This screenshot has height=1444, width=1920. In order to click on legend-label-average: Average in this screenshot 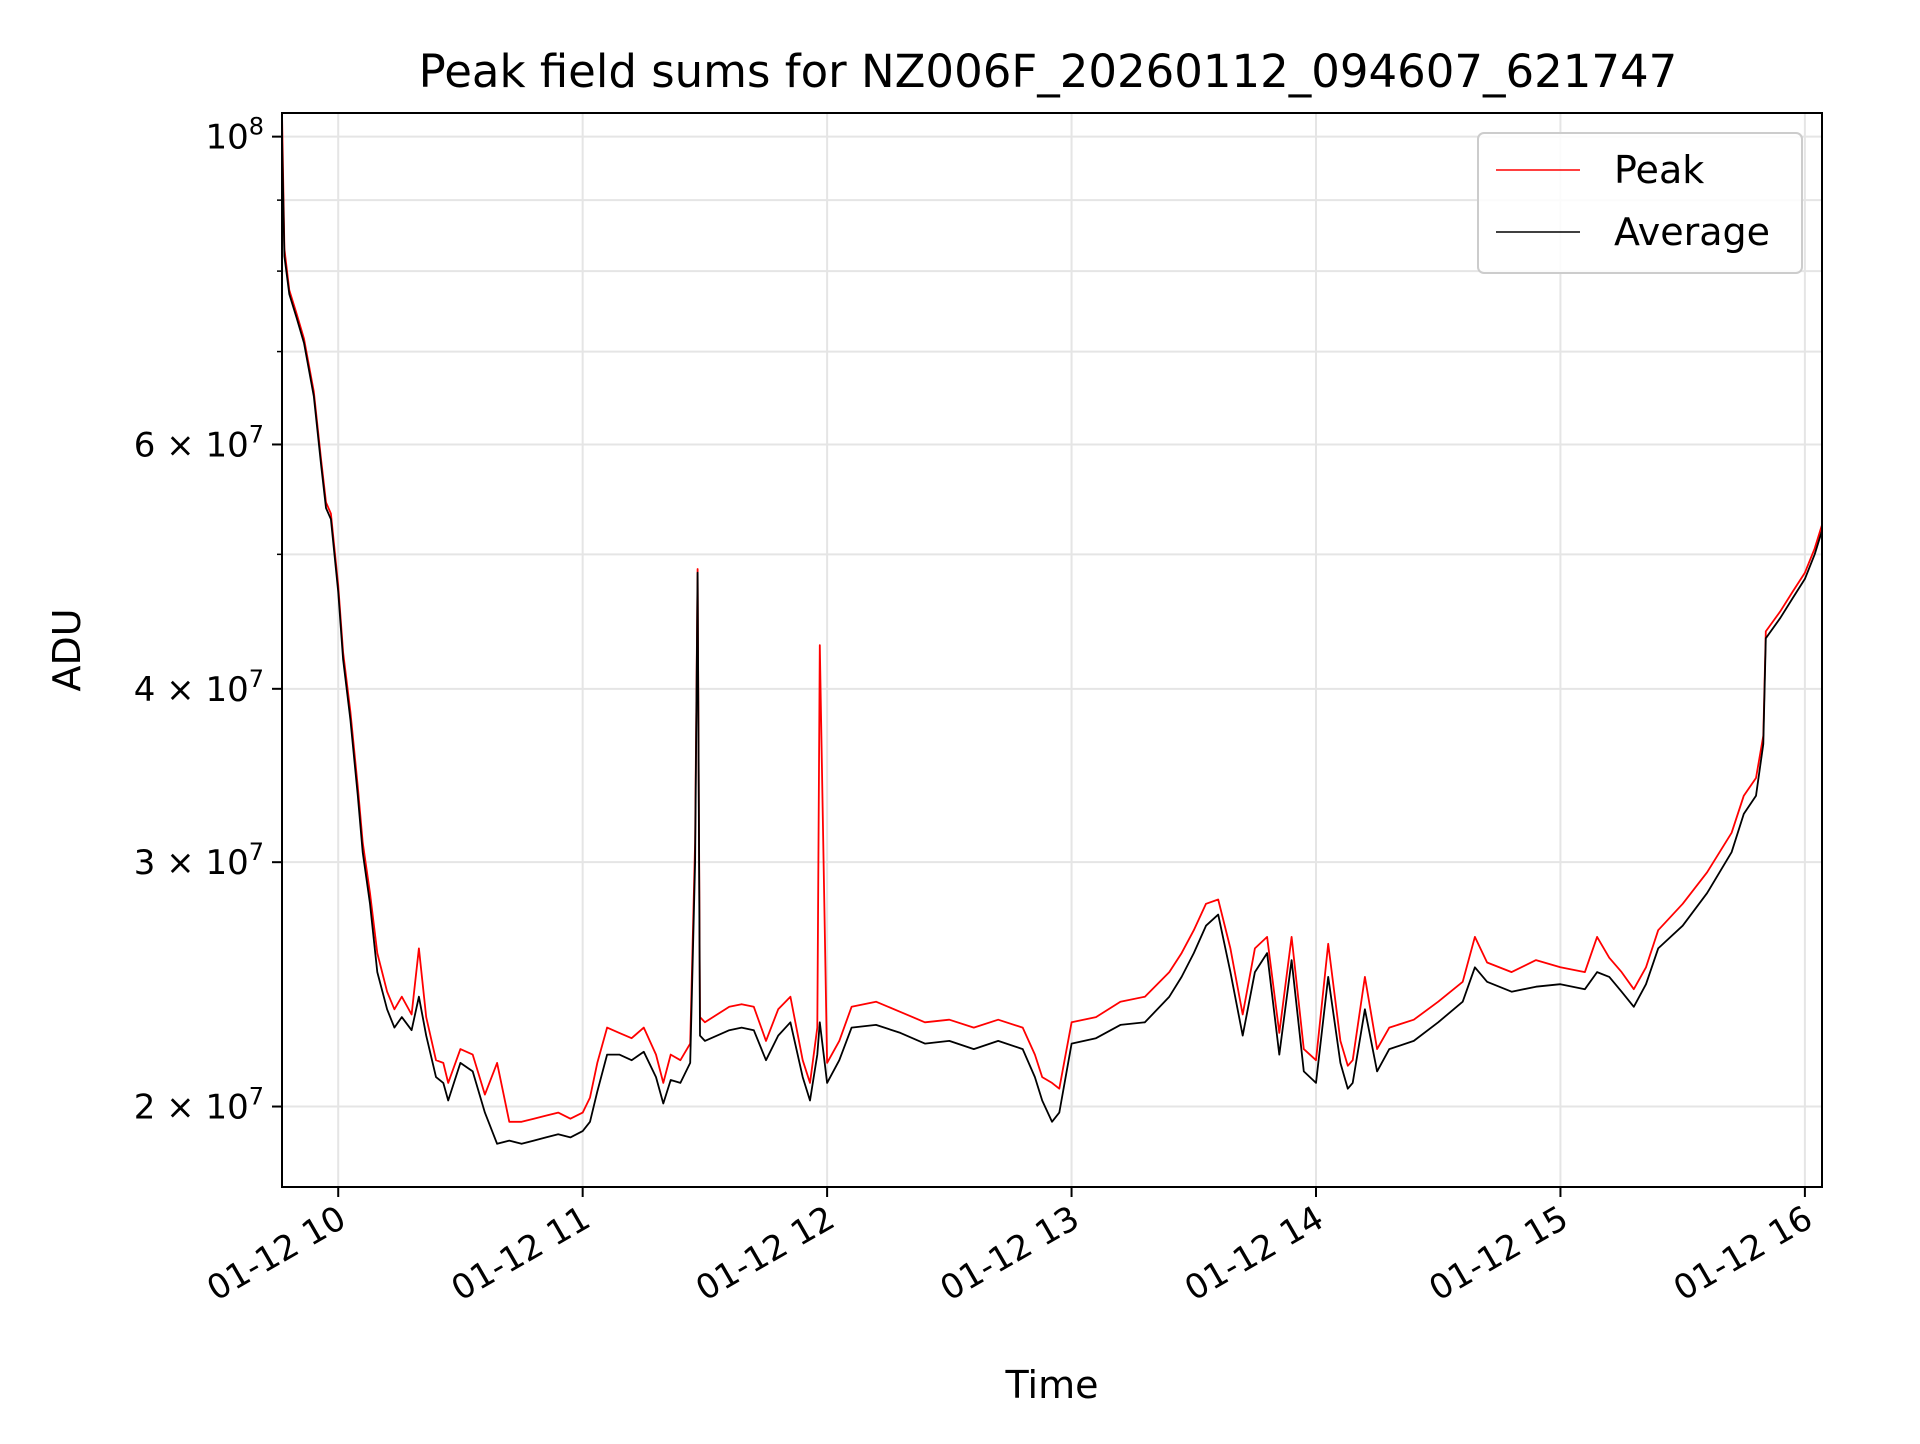, I will do `click(1692, 232)`.